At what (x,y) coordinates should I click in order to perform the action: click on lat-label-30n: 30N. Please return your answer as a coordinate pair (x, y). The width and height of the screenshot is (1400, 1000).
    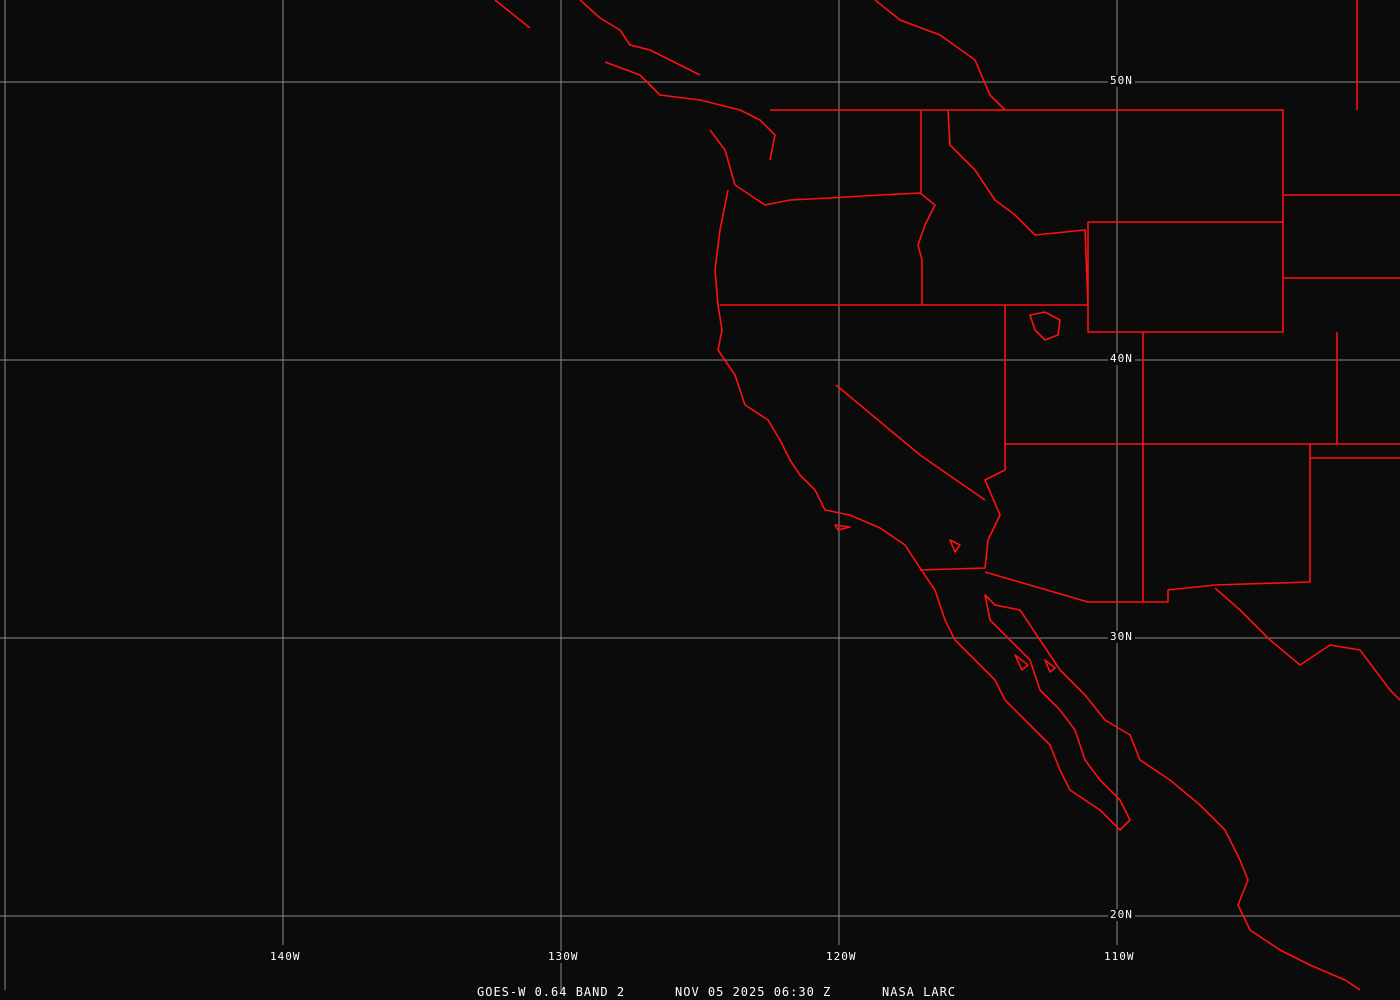
    Looking at the image, I should click on (1121, 636).